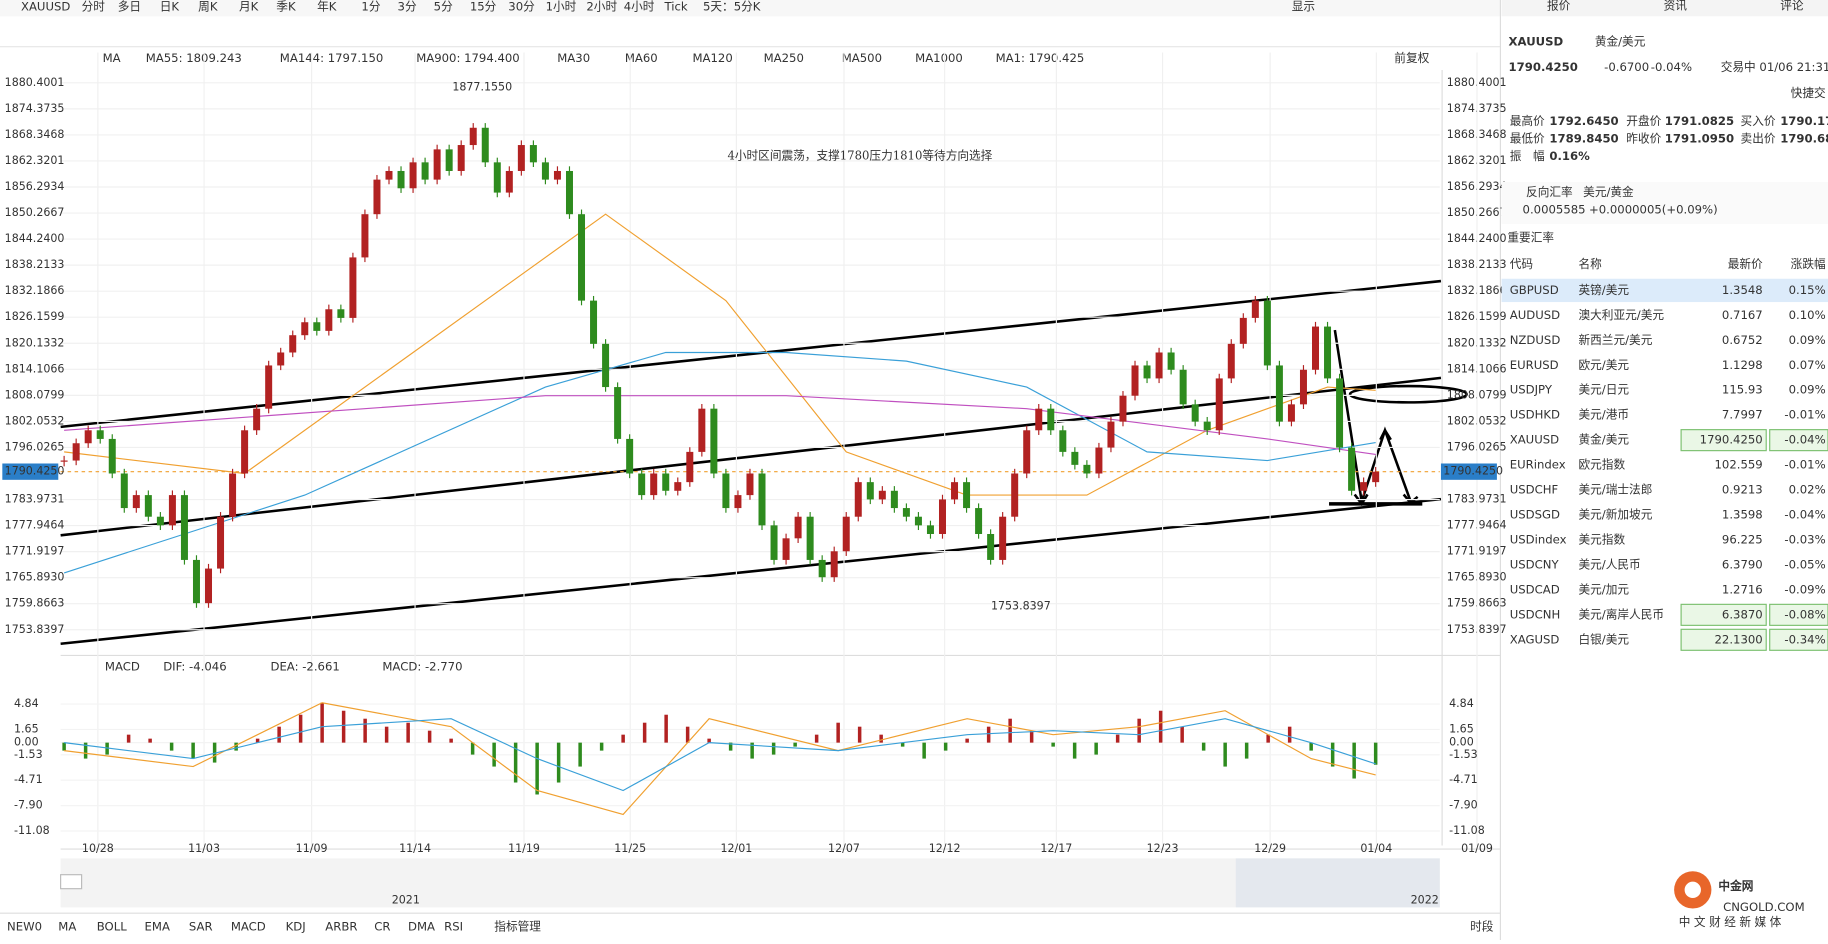  Describe the element at coordinates (483, 6) in the screenshot. I see `period-tab: 15分` at that location.